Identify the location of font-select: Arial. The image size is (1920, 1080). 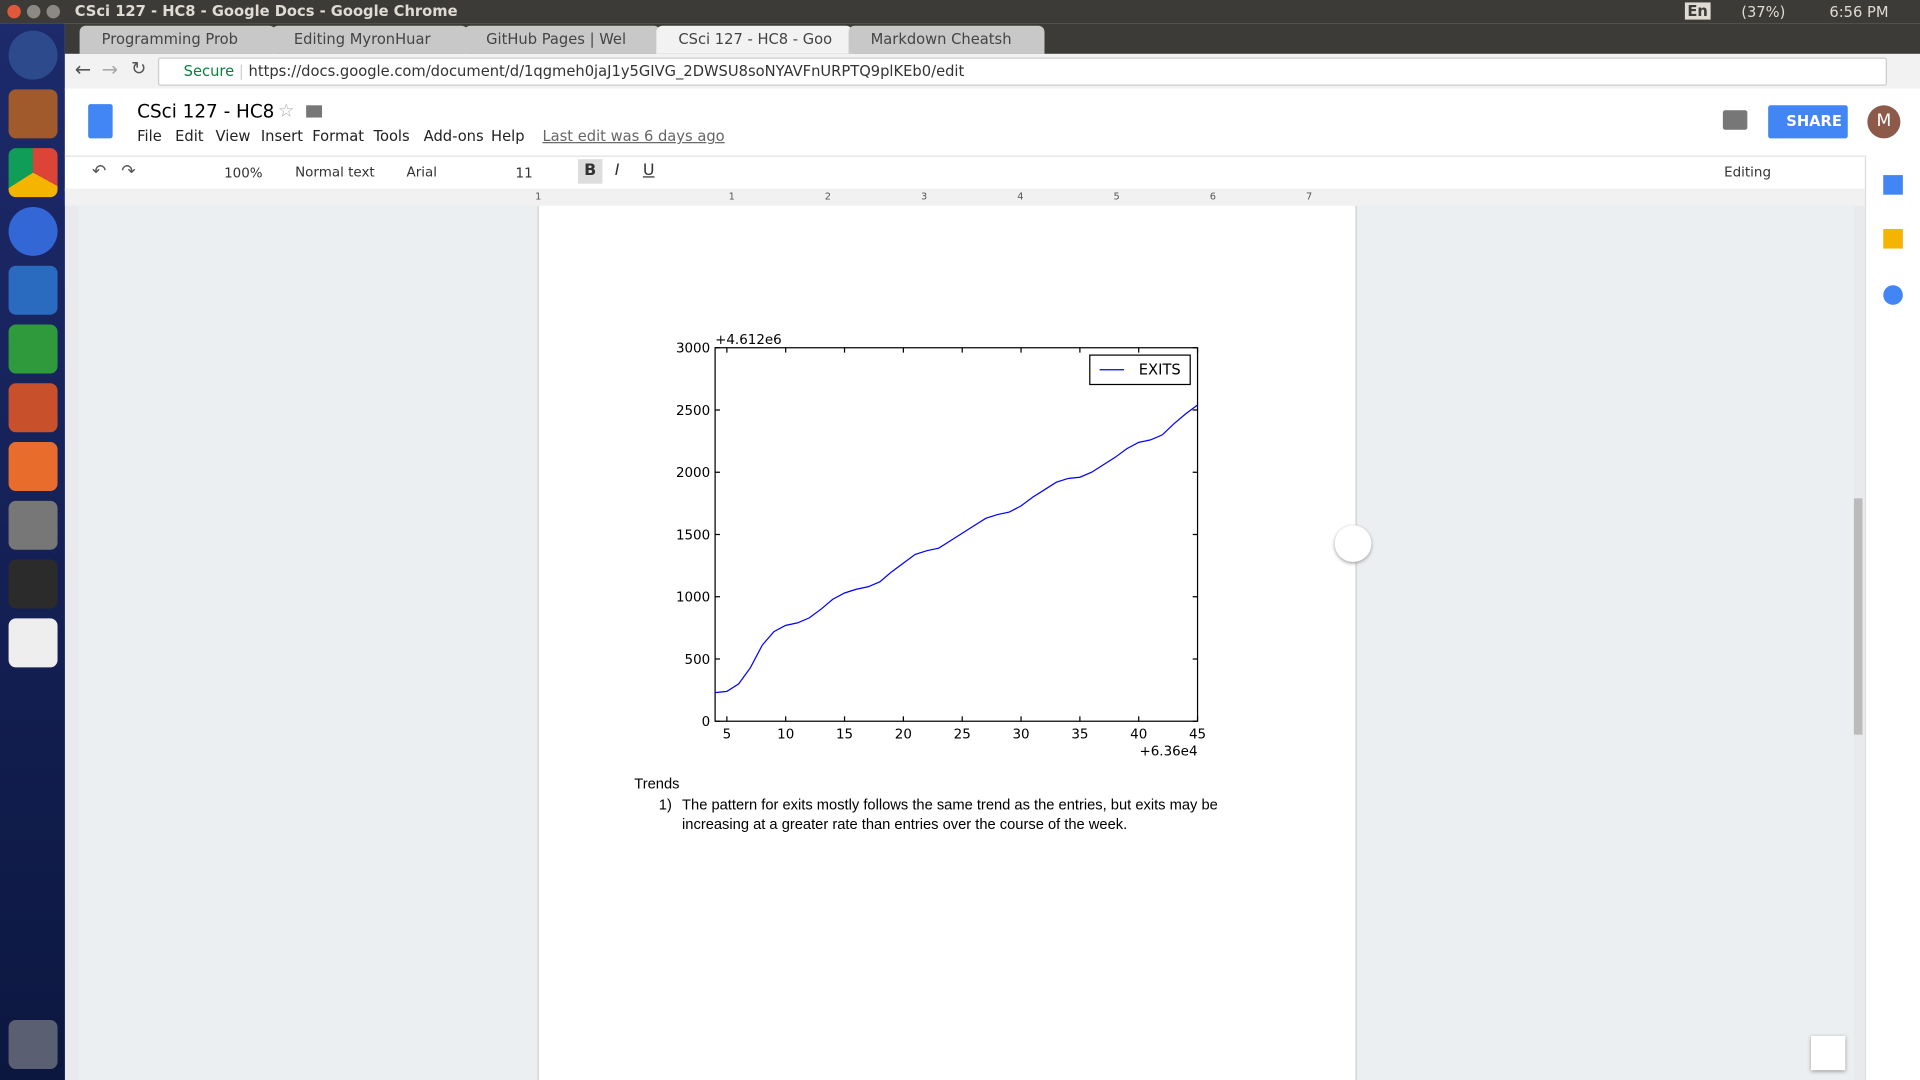
(422, 172).